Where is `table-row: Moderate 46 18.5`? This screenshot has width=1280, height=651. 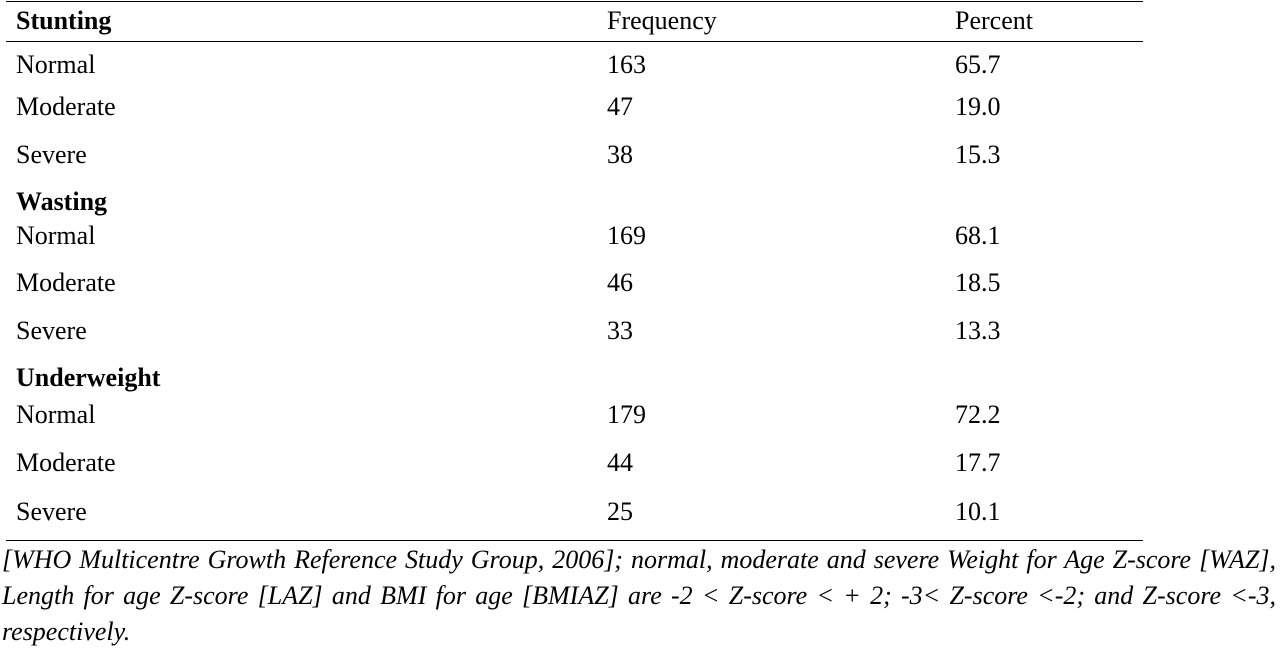 table-row: Moderate 46 18.5 is located at coordinates (574, 283).